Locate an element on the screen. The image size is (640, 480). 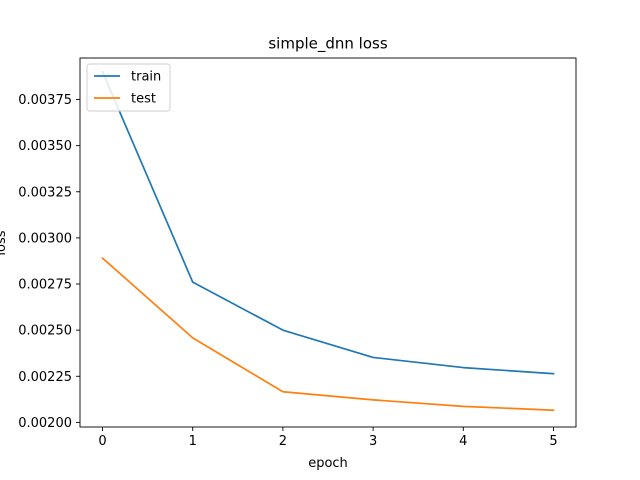
x-tick-label: 3 is located at coordinates (373, 441).